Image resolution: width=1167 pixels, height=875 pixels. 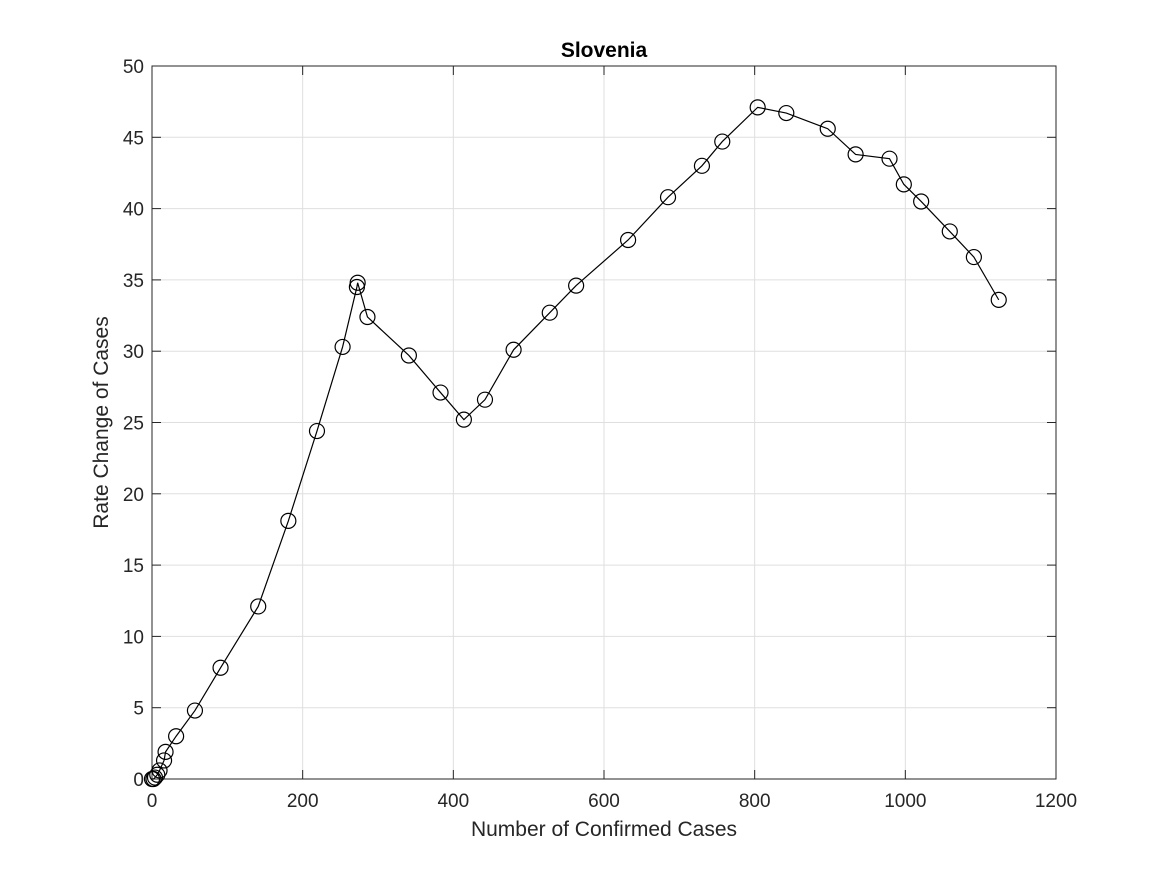 I want to click on y-tick-label: 20, so click(x=133, y=495).